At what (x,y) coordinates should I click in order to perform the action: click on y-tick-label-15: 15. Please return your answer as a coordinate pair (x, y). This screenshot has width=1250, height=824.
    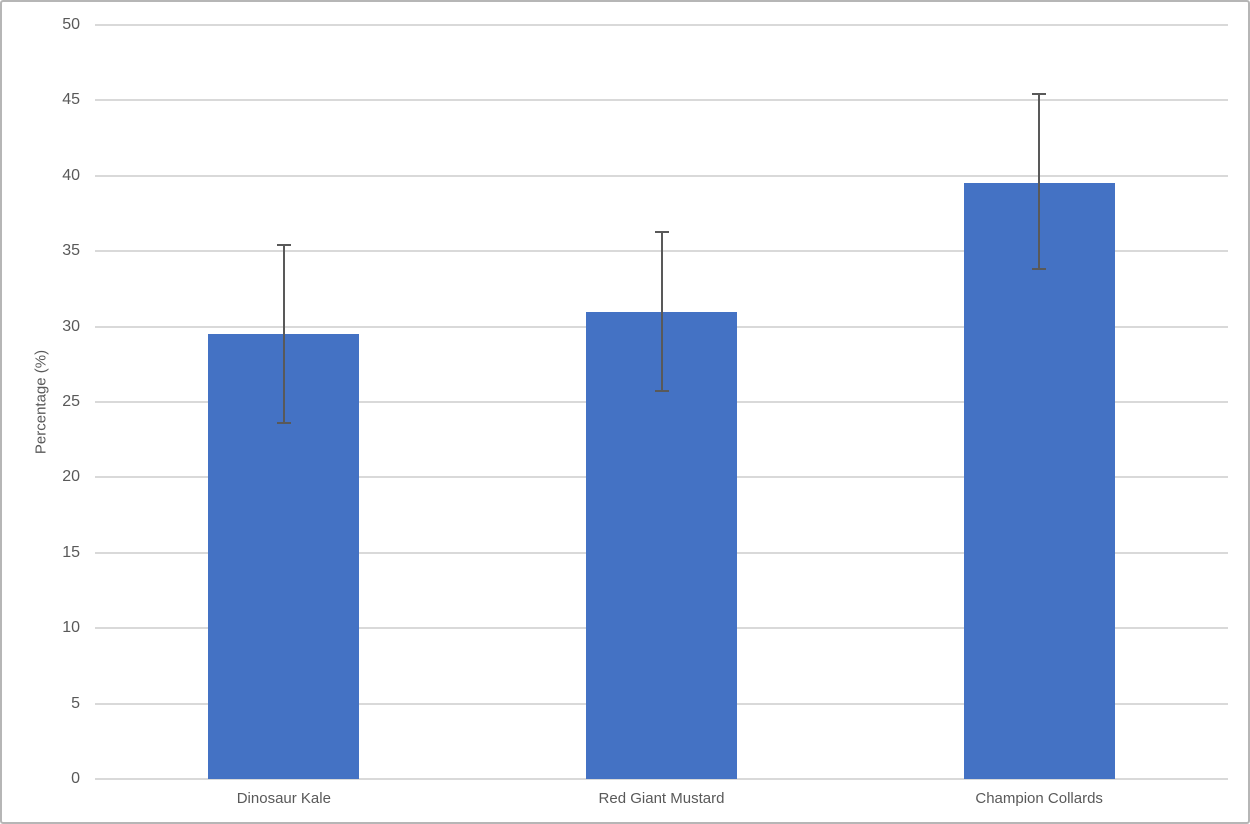
    Looking at the image, I should click on (71, 552).